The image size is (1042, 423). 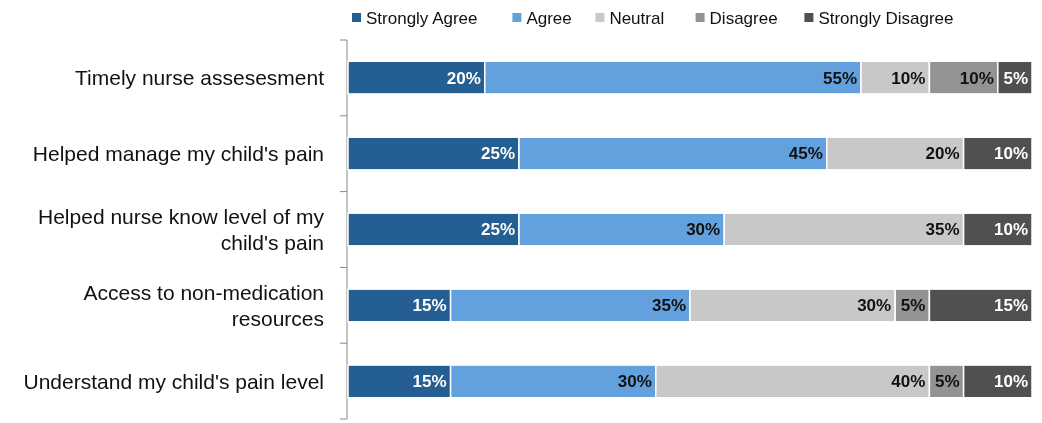 I want to click on legend-label: Strongly Agree, so click(x=422, y=18).